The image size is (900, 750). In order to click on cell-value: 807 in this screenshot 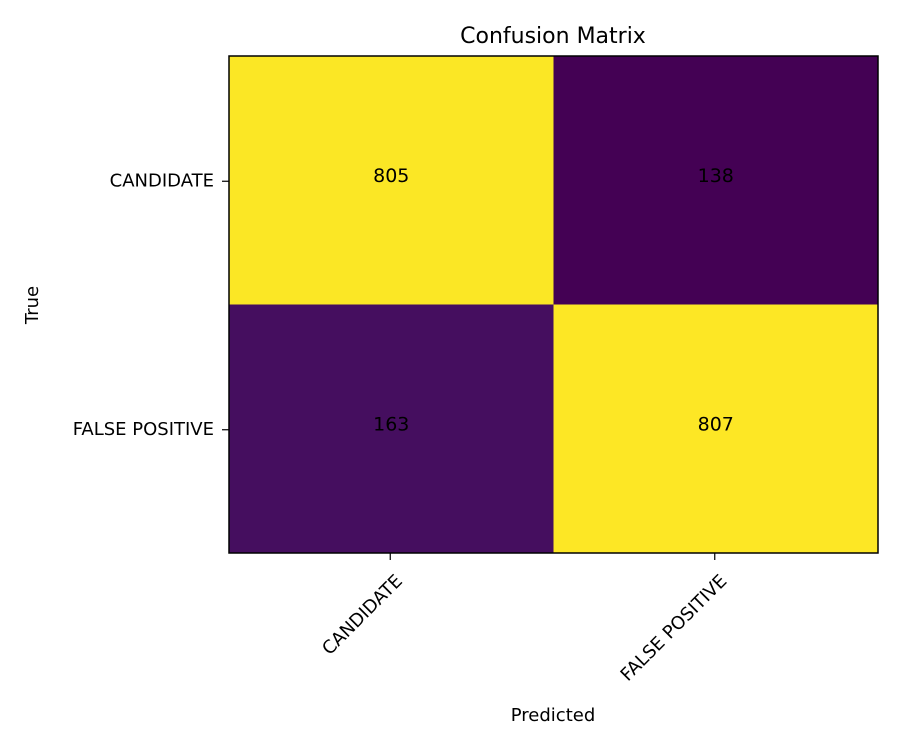, I will do `click(716, 424)`.